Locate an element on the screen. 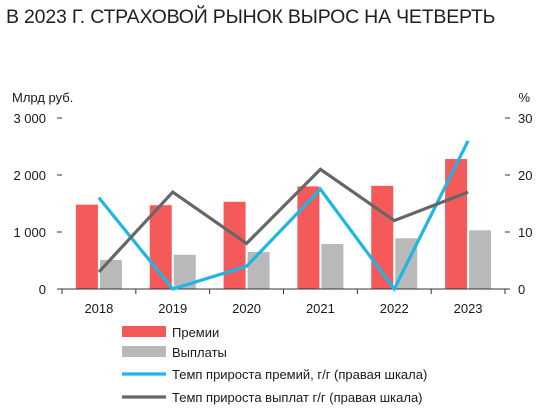 The width and height of the screenshot is (558, 418). y-right-axis-title: % is located at coordinates (524, 97).